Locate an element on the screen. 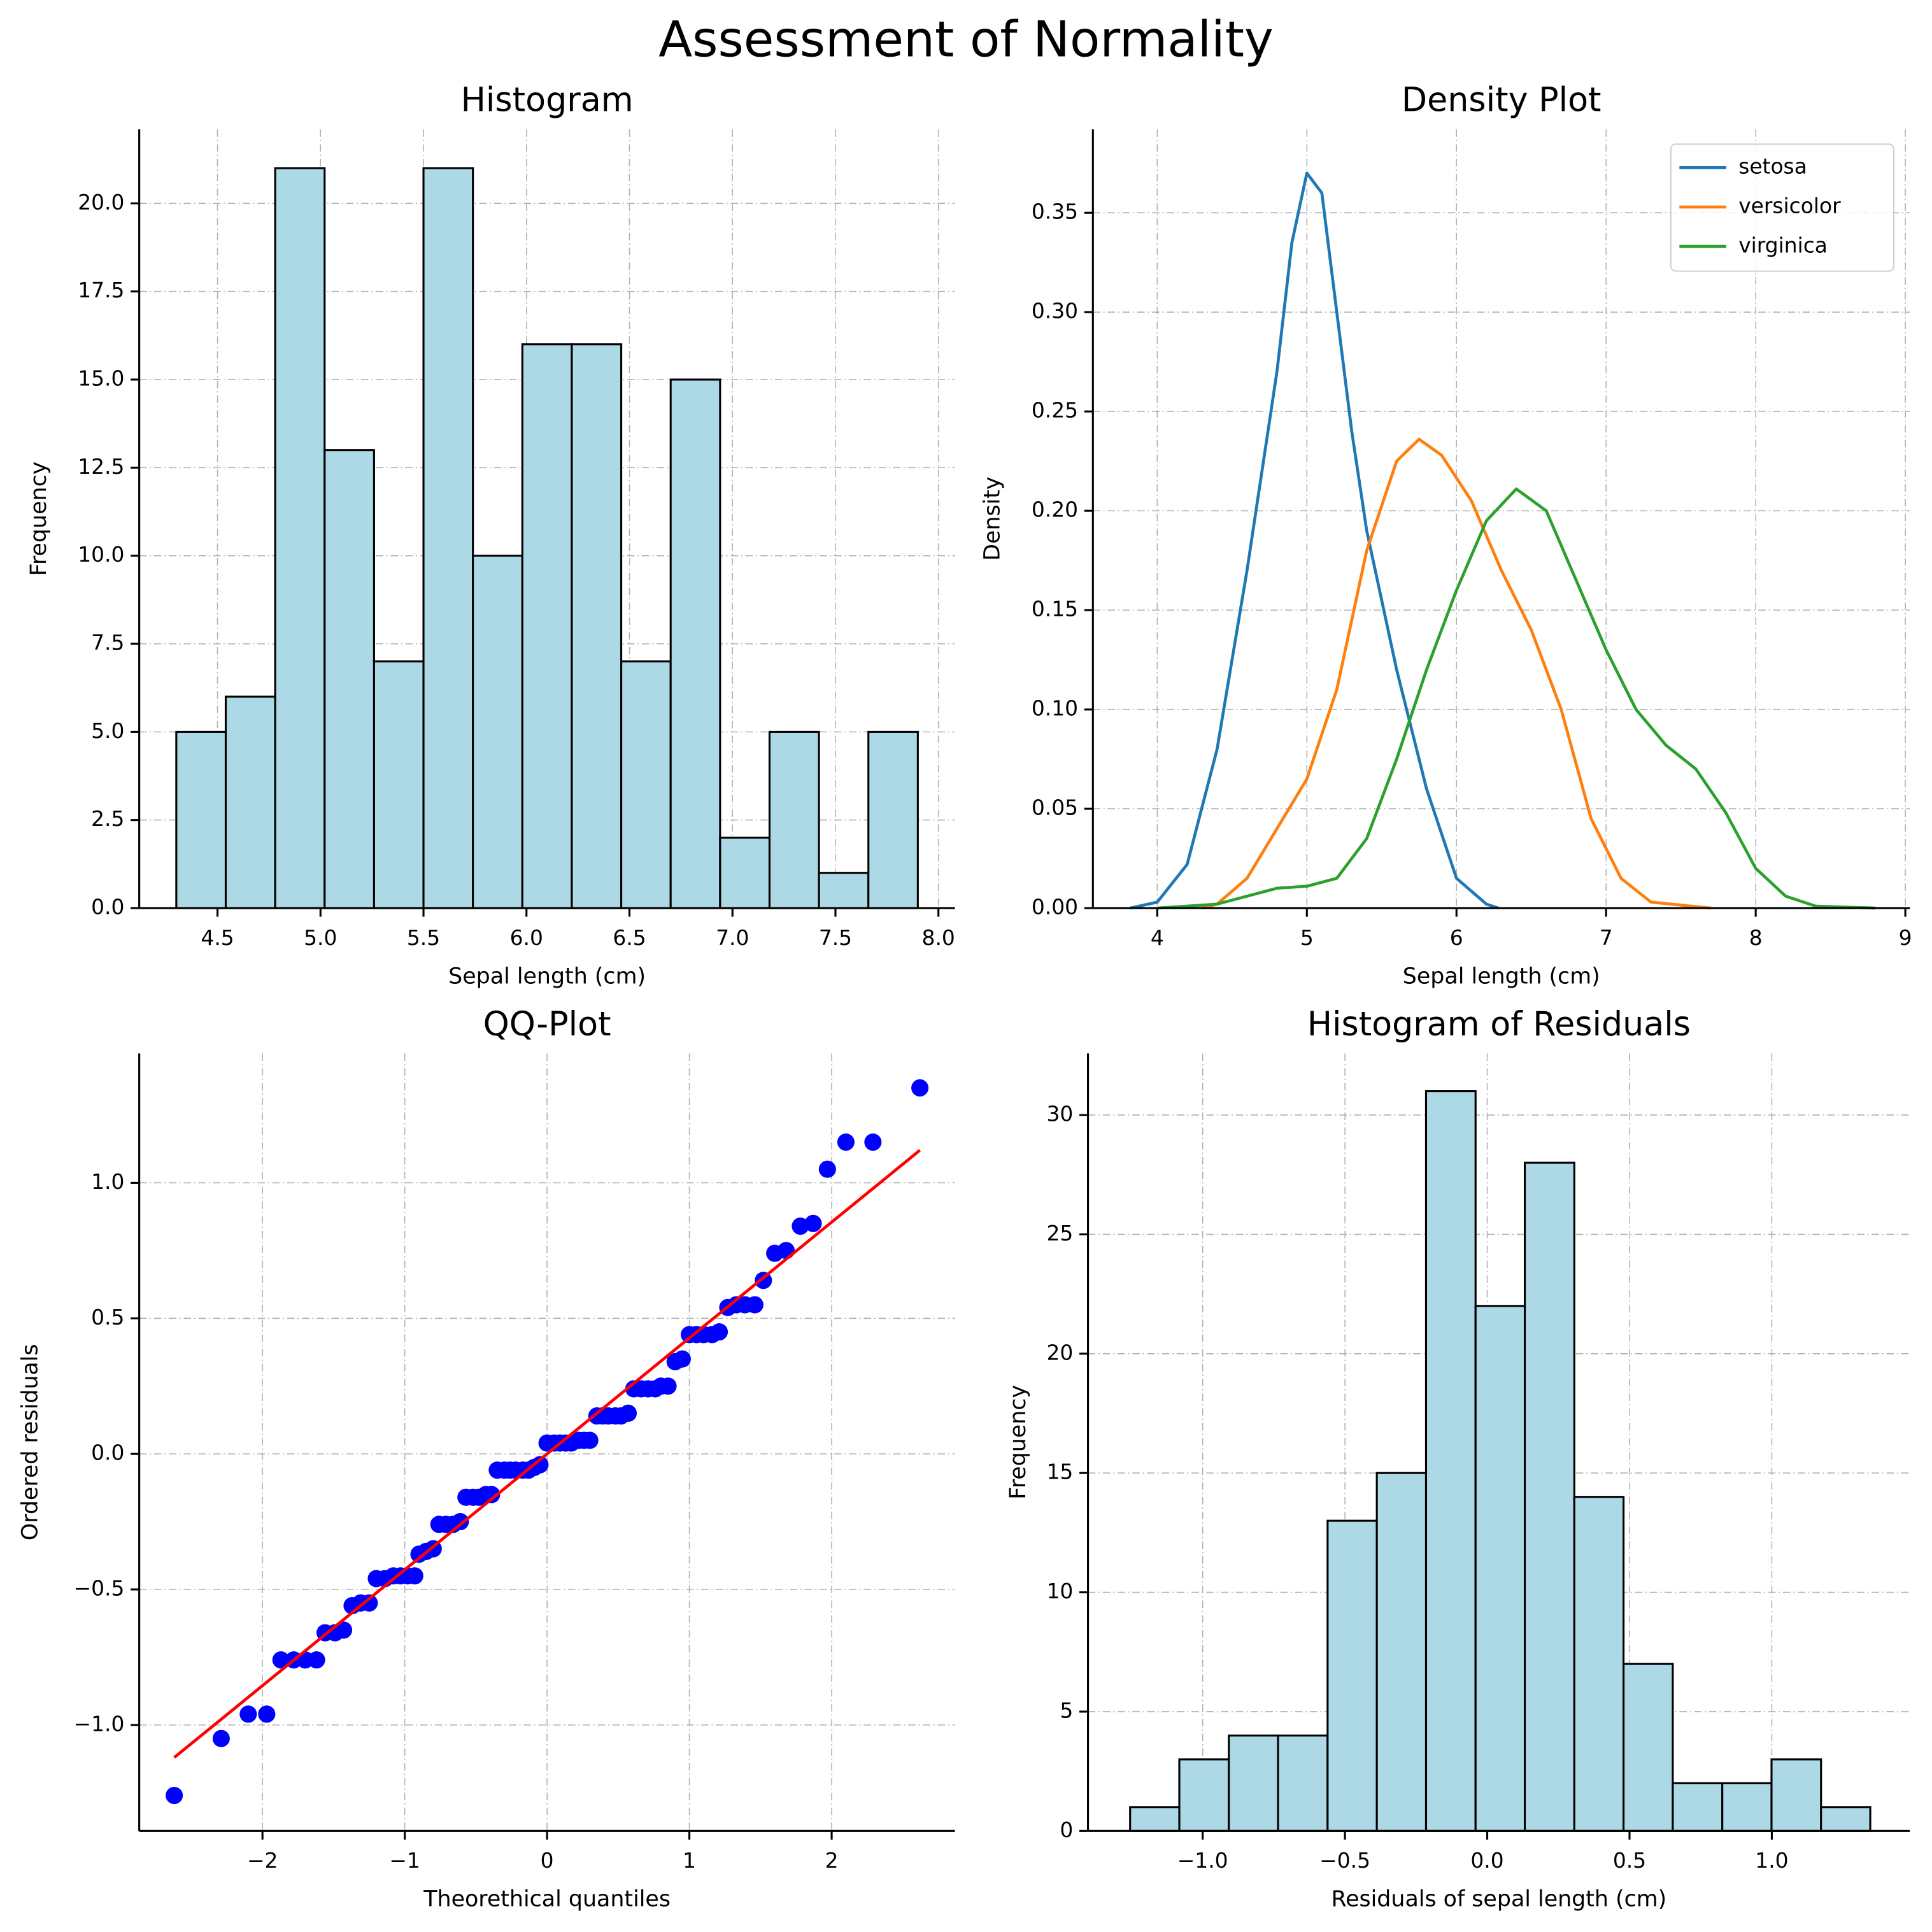 The height and width of the screenshot is (1932, 1932). x-tick-label: 1 is located at coordinates (690, 1861).